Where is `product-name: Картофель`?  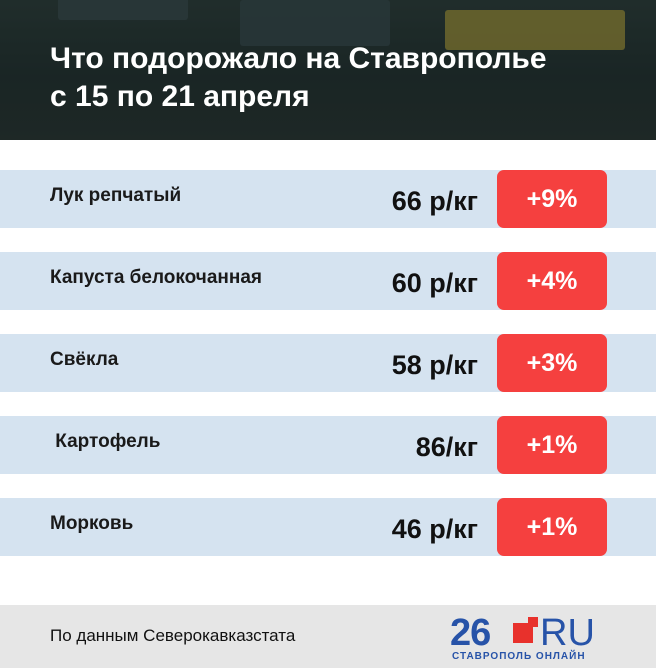
product-name: Картофель is located at coordinates (105, 441).